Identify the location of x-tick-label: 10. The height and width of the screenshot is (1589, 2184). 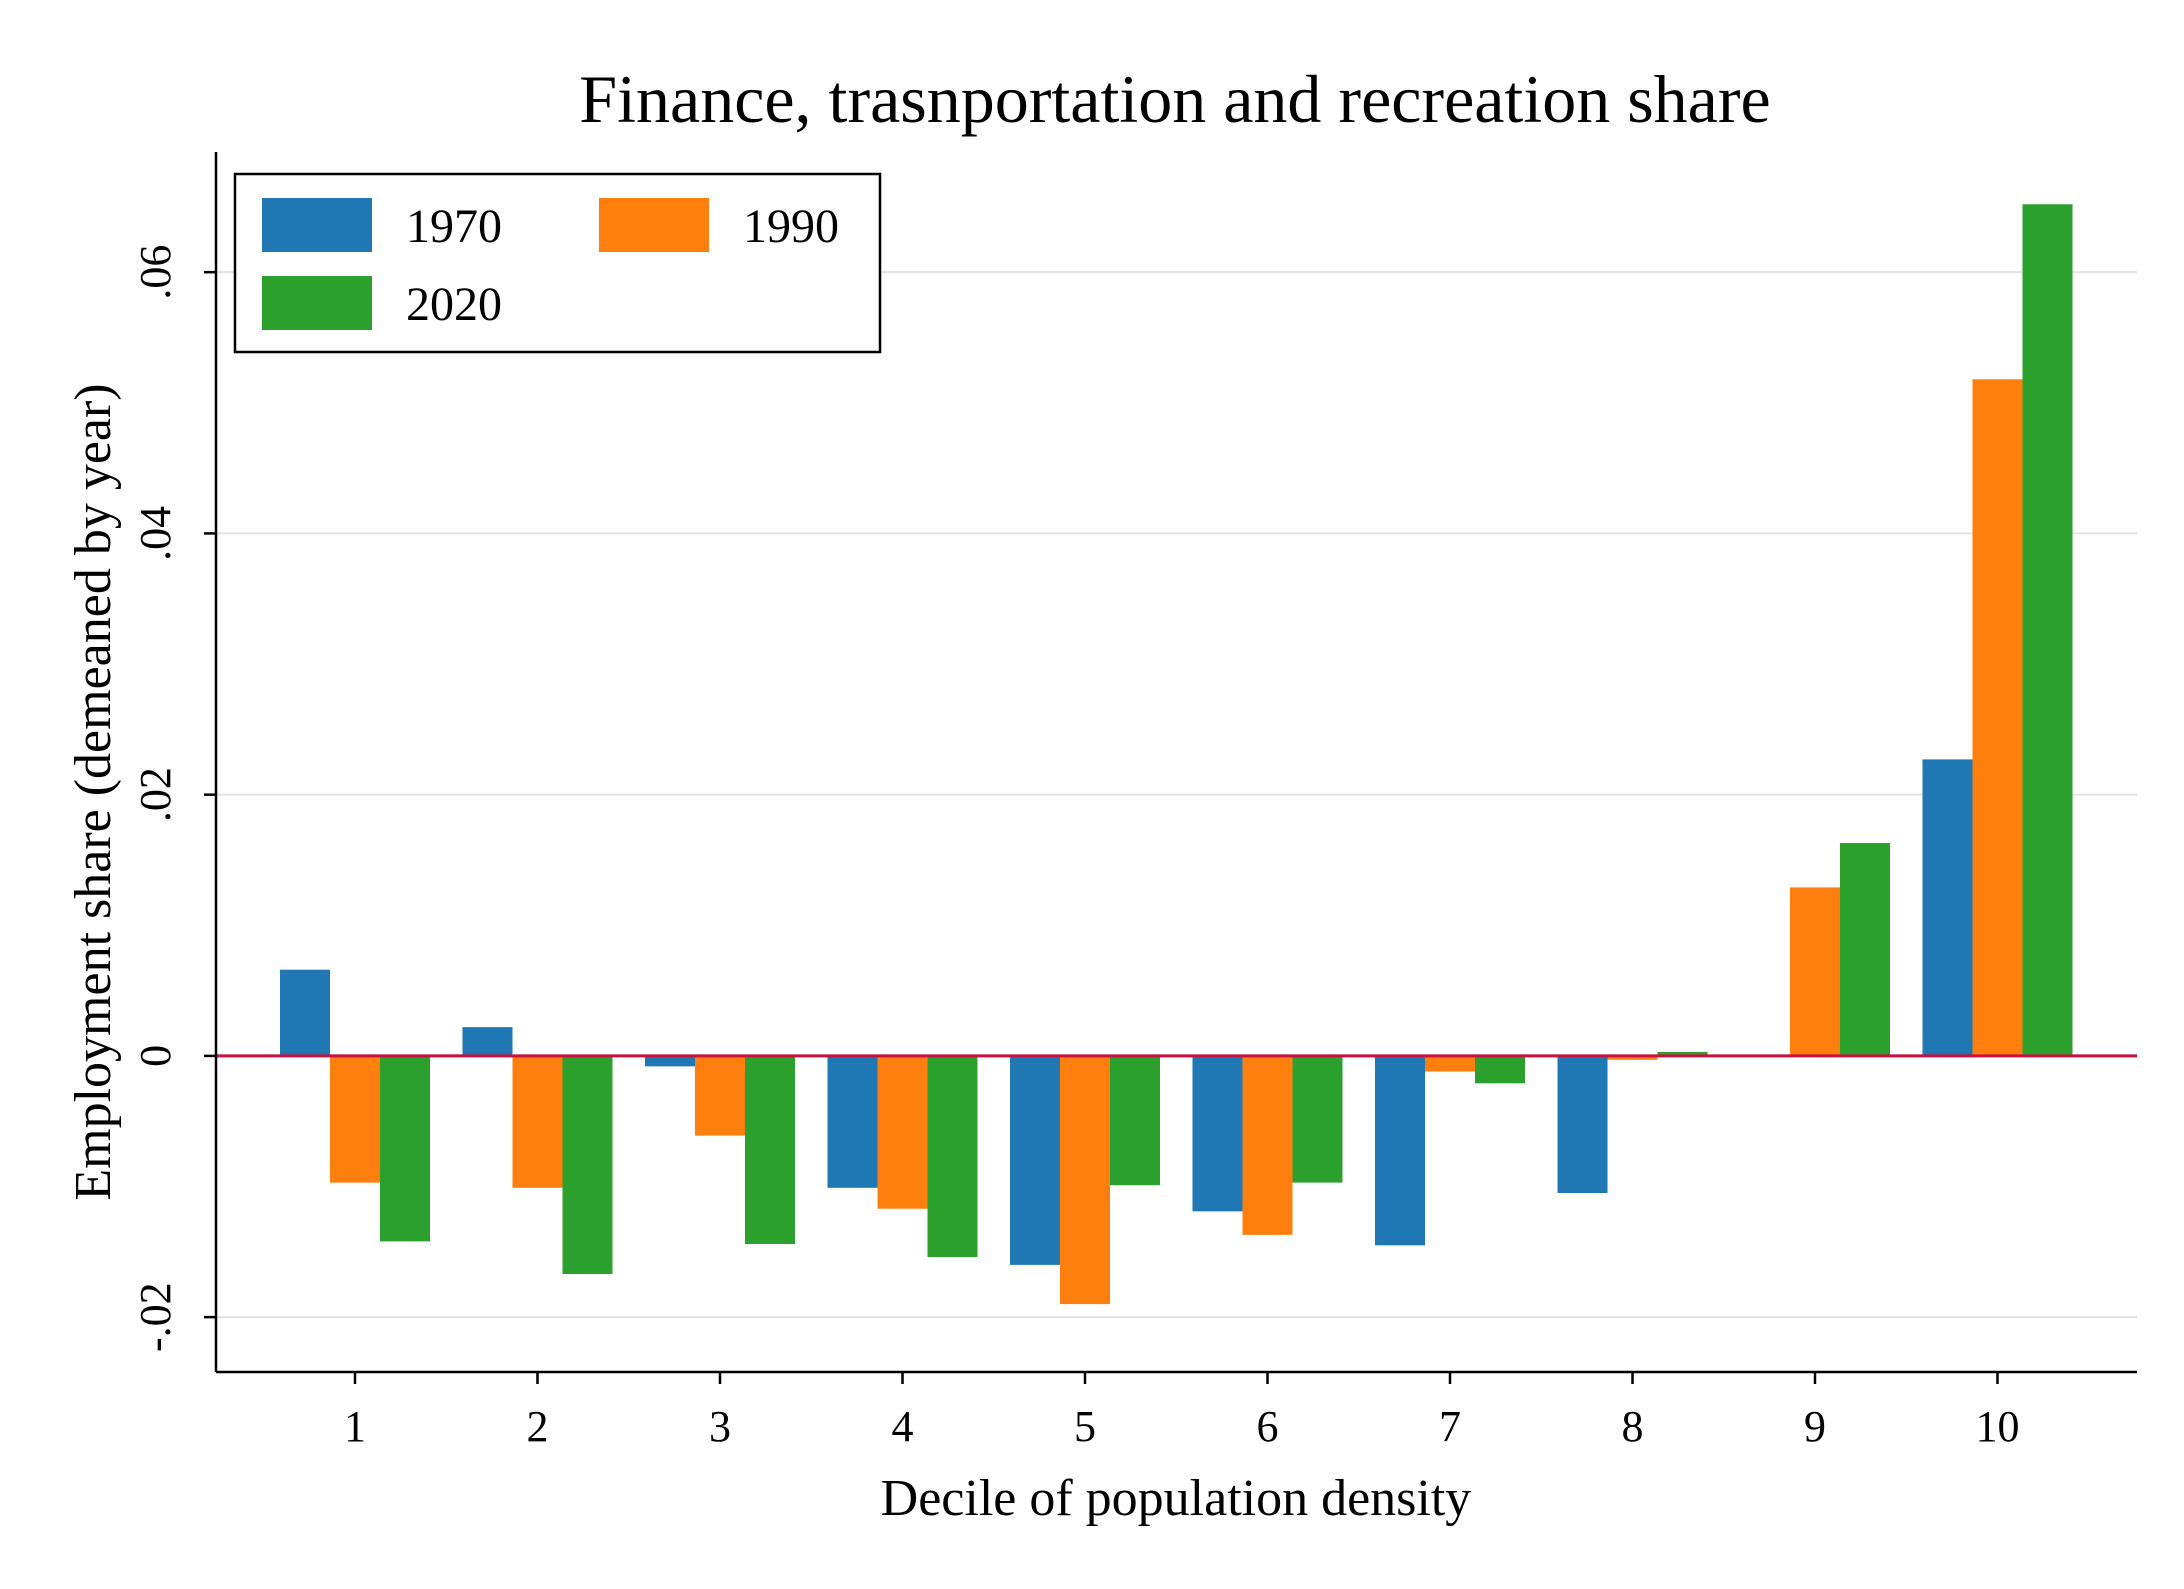
(1998, 1426).